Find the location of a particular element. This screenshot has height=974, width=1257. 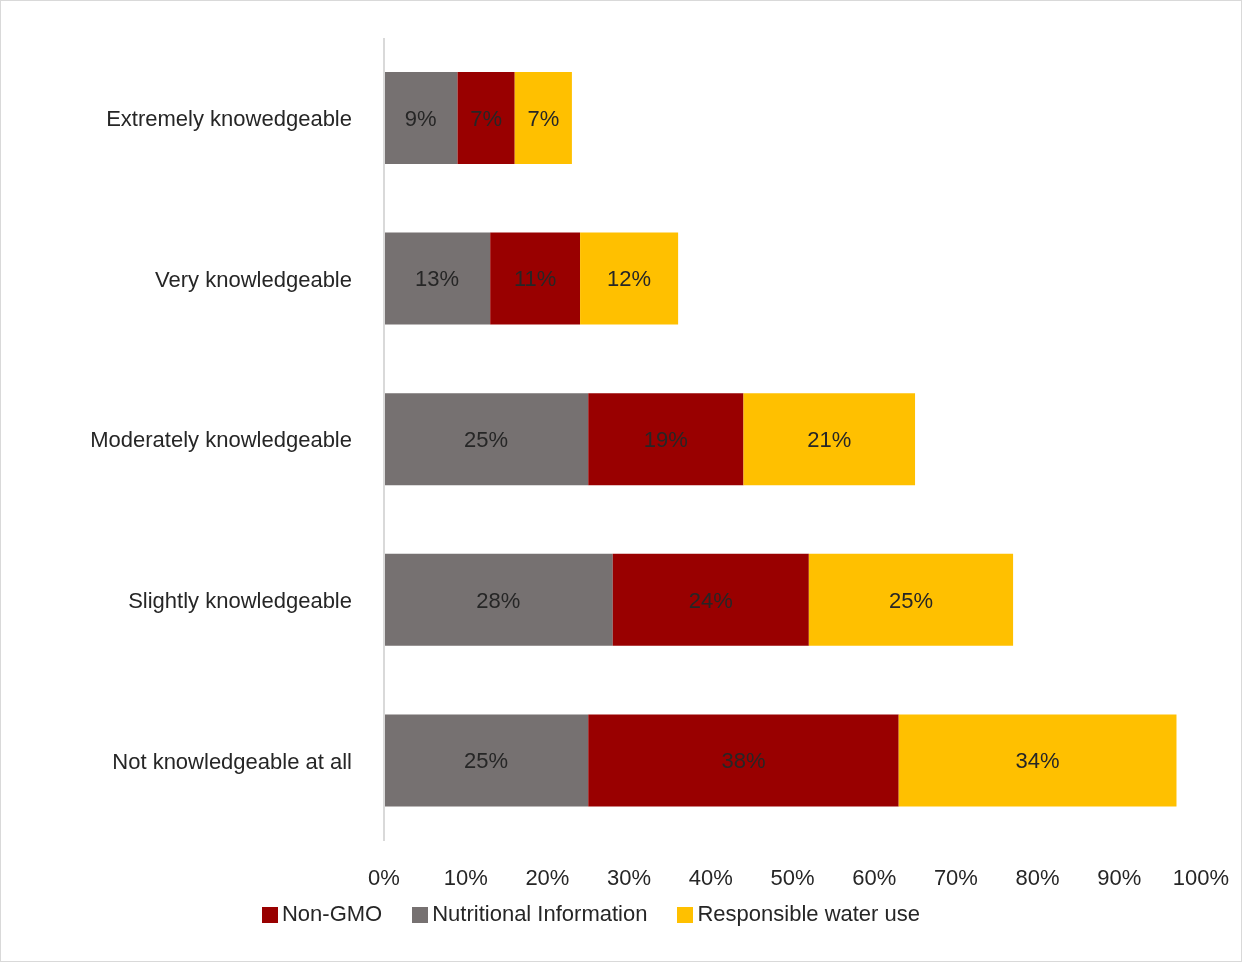

y-tick-label: Not knowledgeable at all is located at coordinates (232, 761).